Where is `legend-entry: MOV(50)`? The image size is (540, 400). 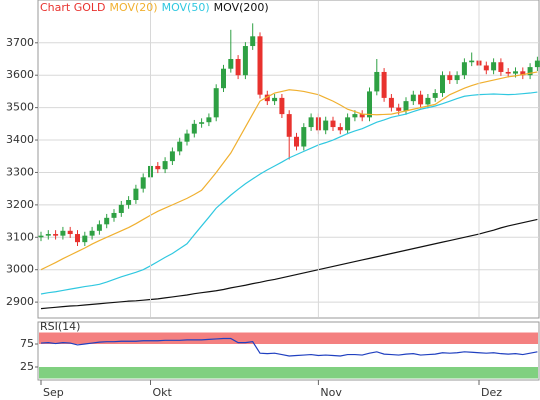 legend-entry: MOV(50) is located at coordinates (186, 7).